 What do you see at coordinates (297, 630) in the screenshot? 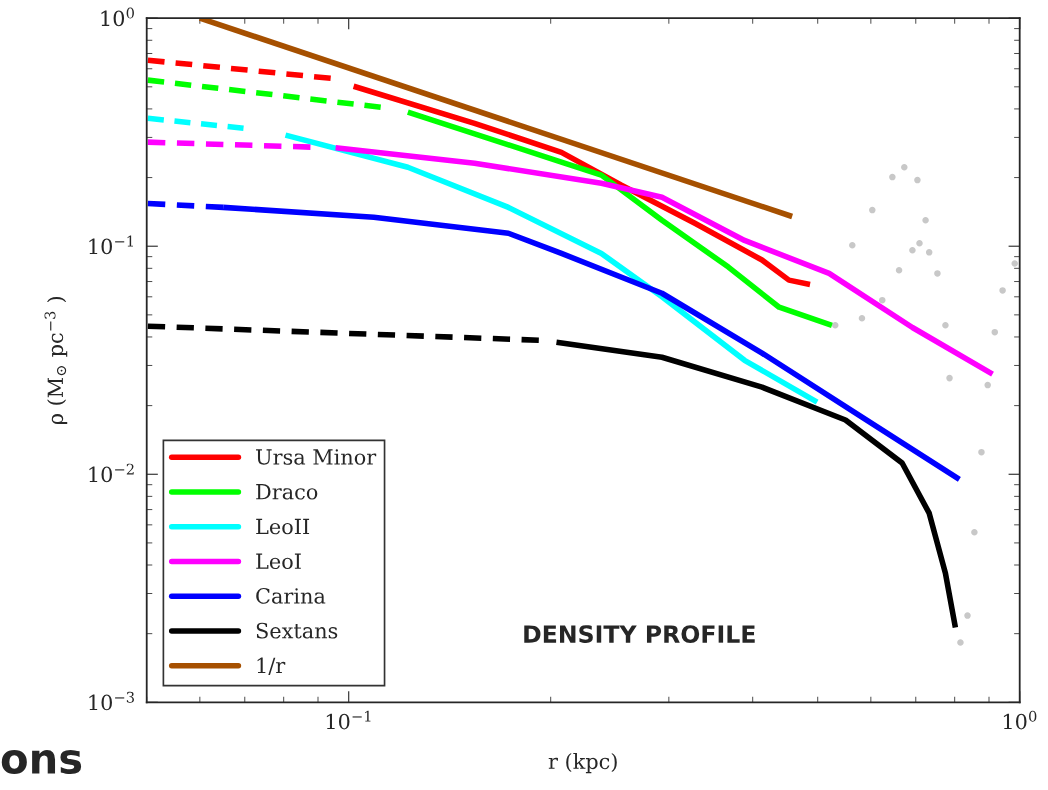
I see `legend-label: Sextans` at bounding box center [297, 630].